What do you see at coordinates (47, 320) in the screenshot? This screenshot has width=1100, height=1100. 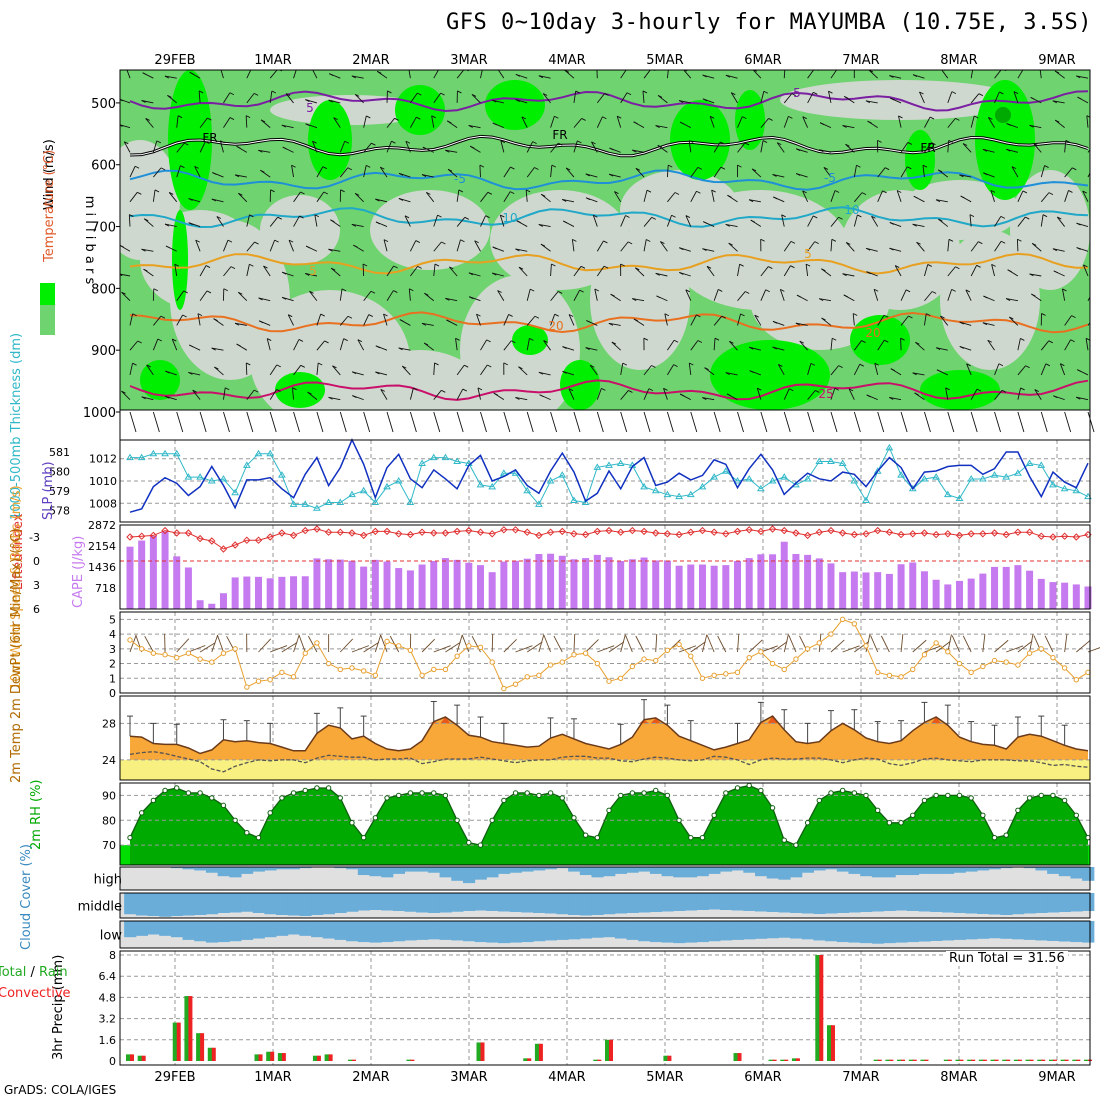 I see `rh-legend-swatch` at bounding box center [47, 320].